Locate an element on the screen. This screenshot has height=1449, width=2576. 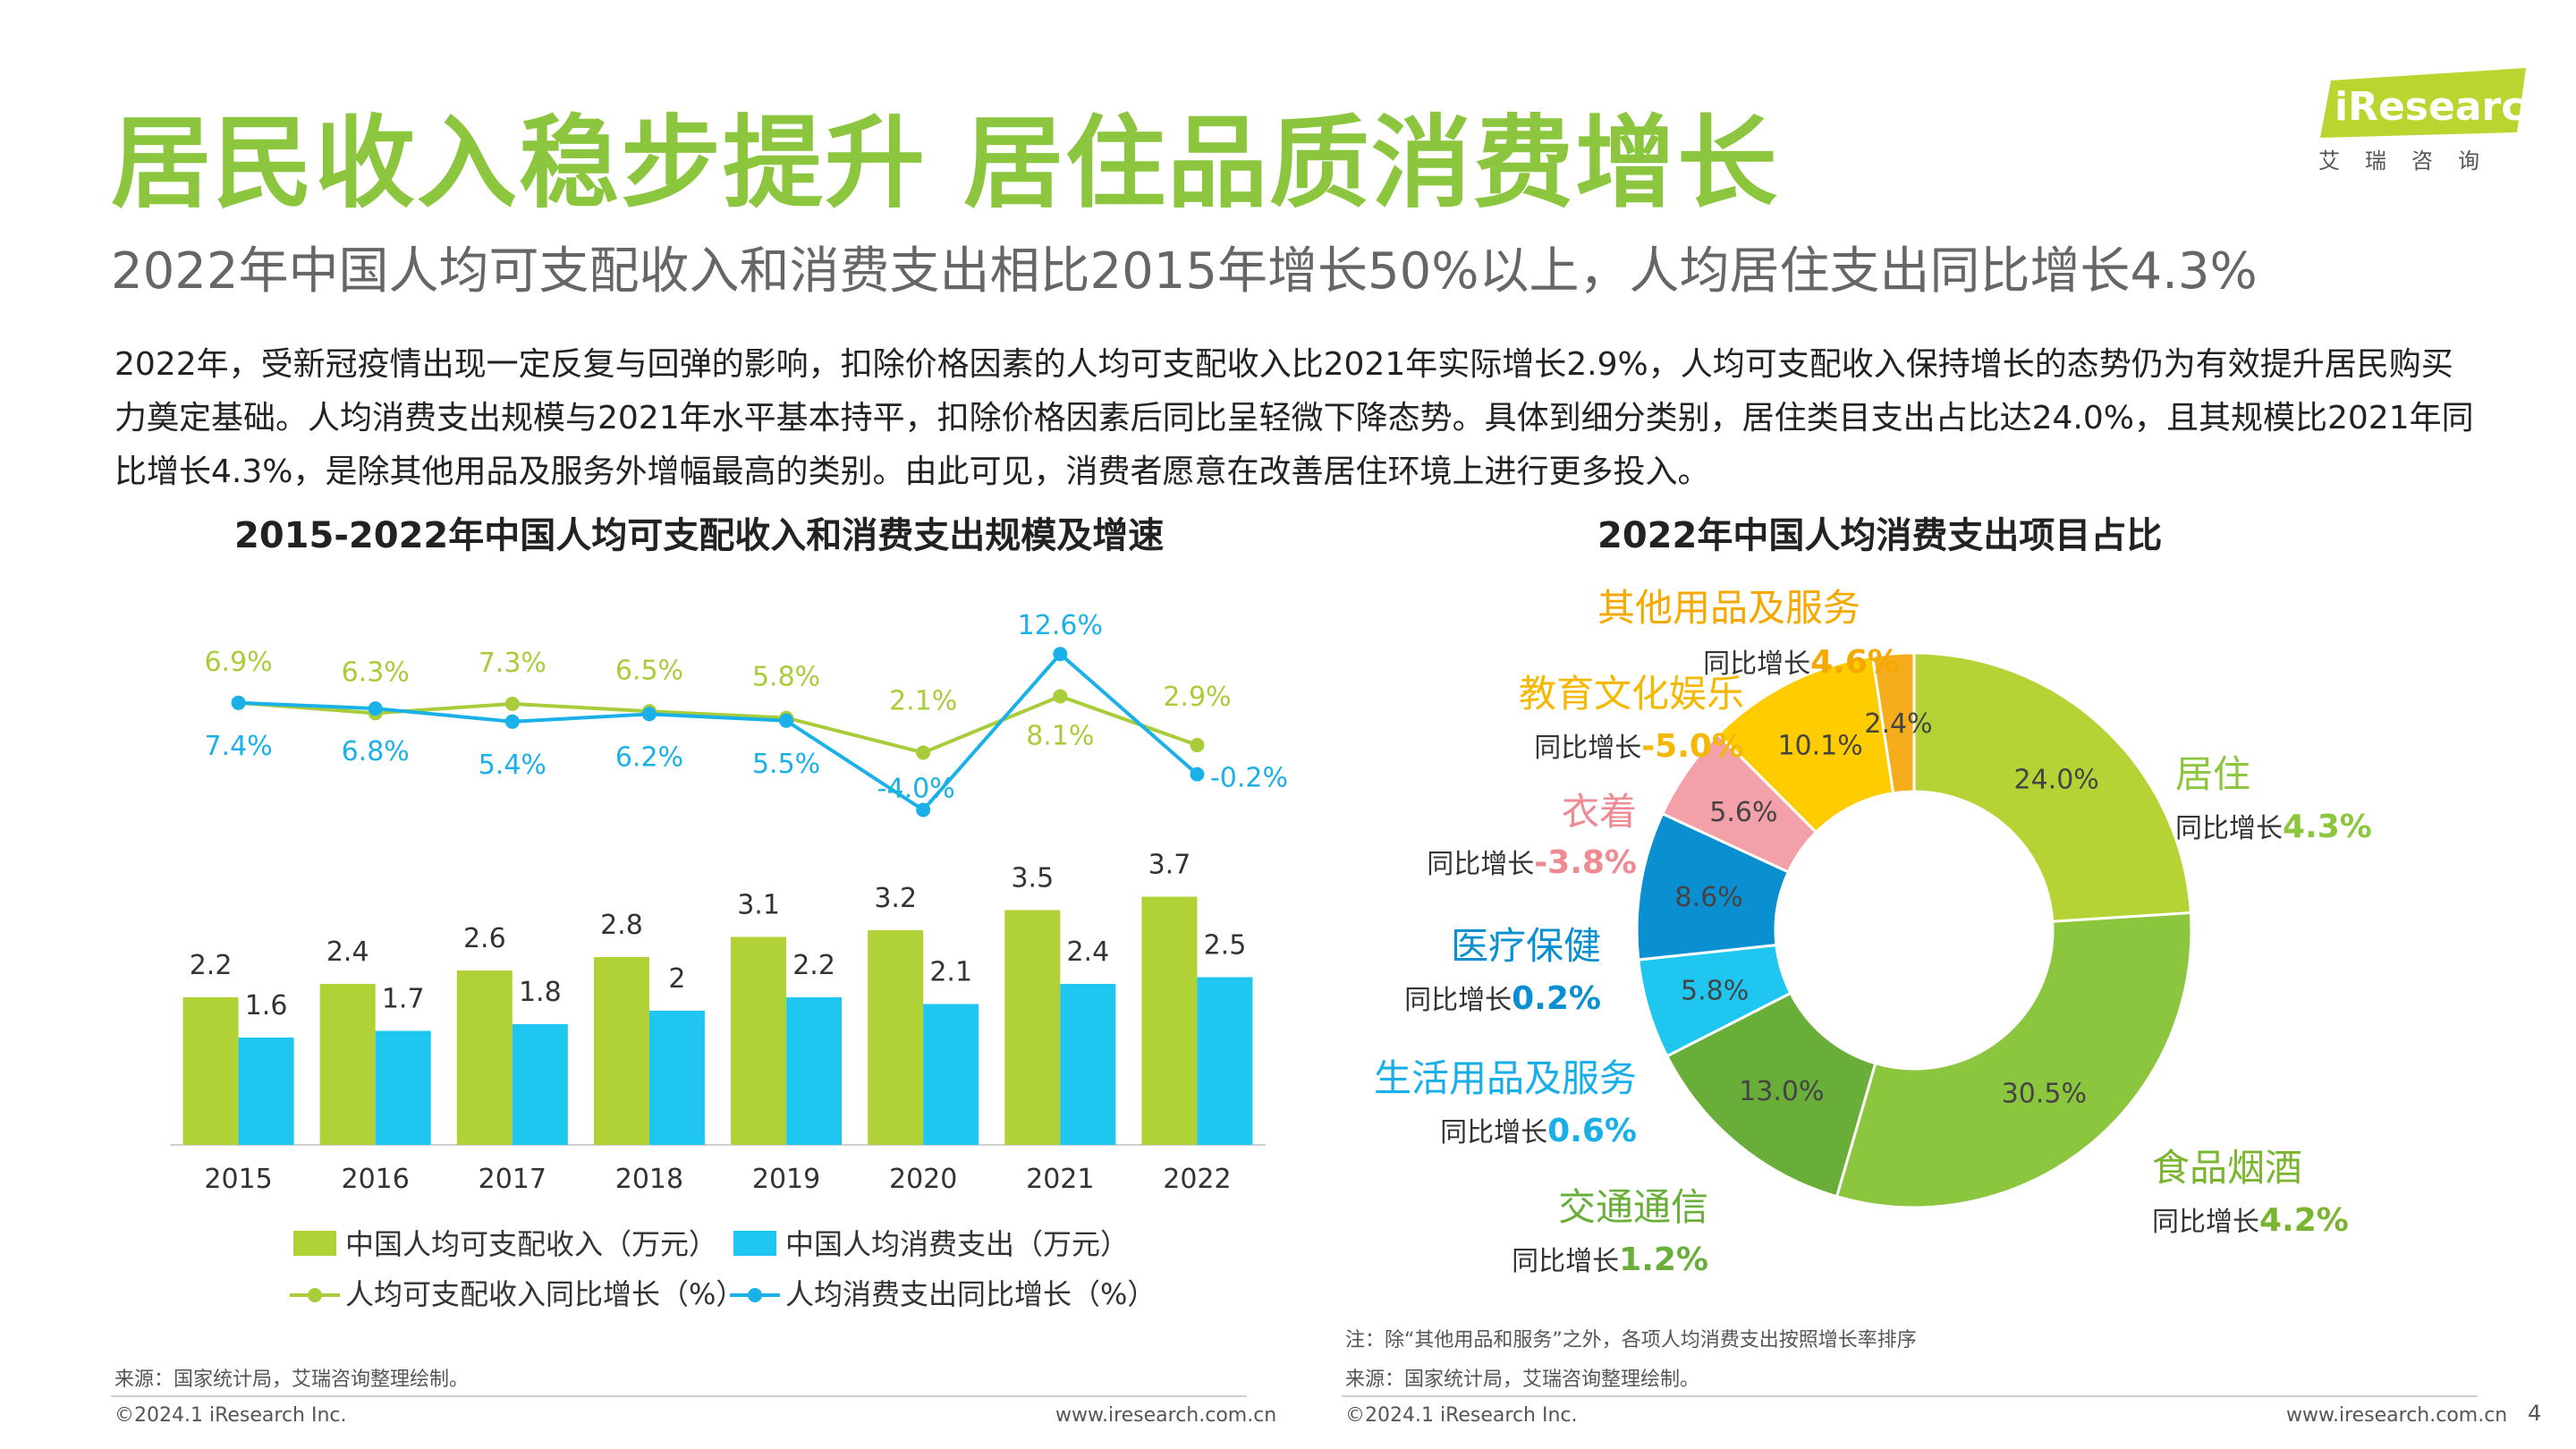
left-source: 来源：国家统计局，艾瑞咨询整理绘制。 is located at coordinates (292, 1379).